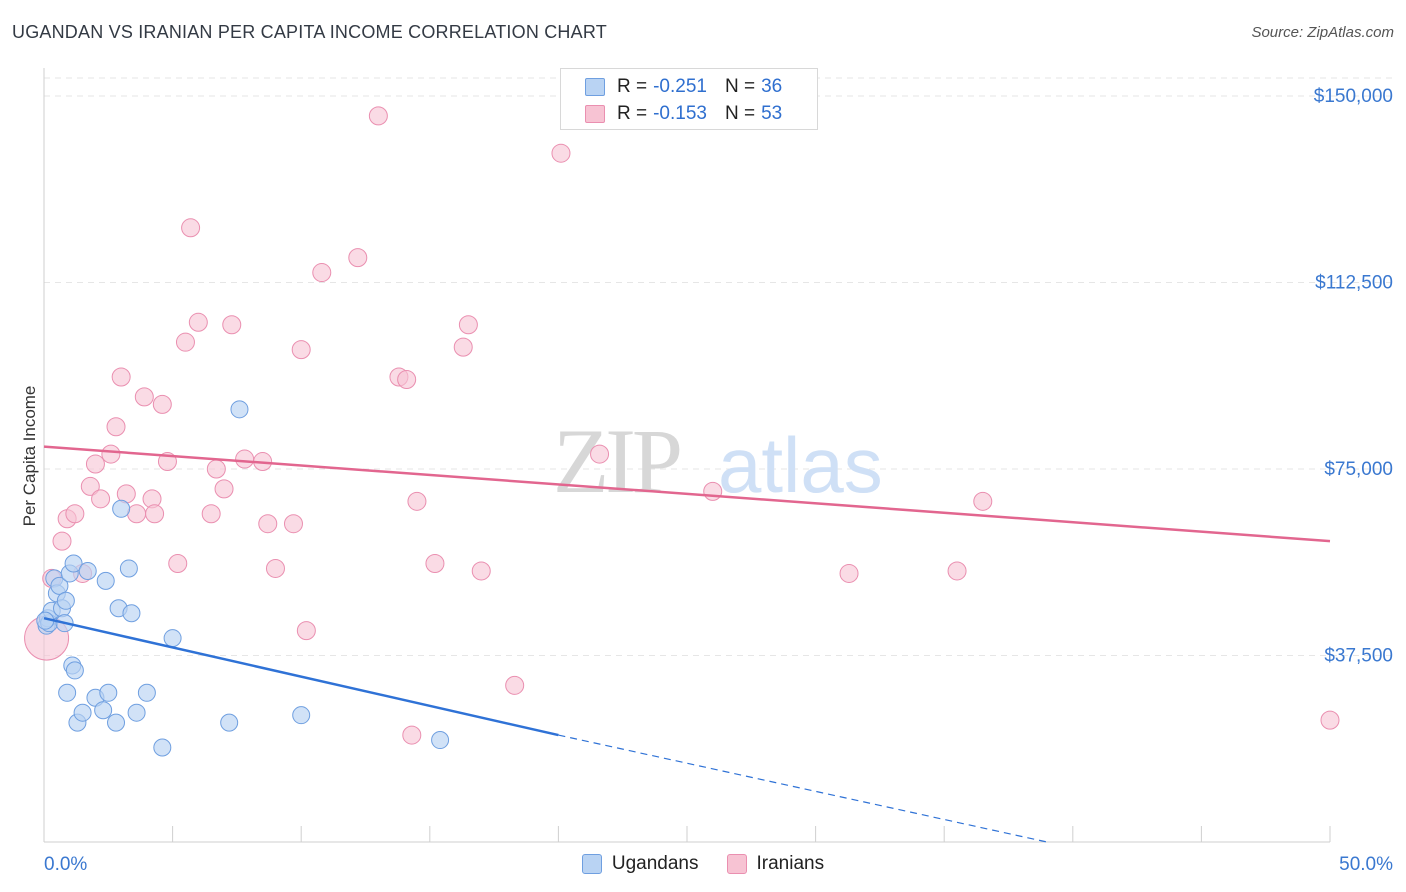  What do you see at coordinates (790, 863) in the screenshot?
I see `legend-label-iranians: Iranians` at bounding box center [790, 863].